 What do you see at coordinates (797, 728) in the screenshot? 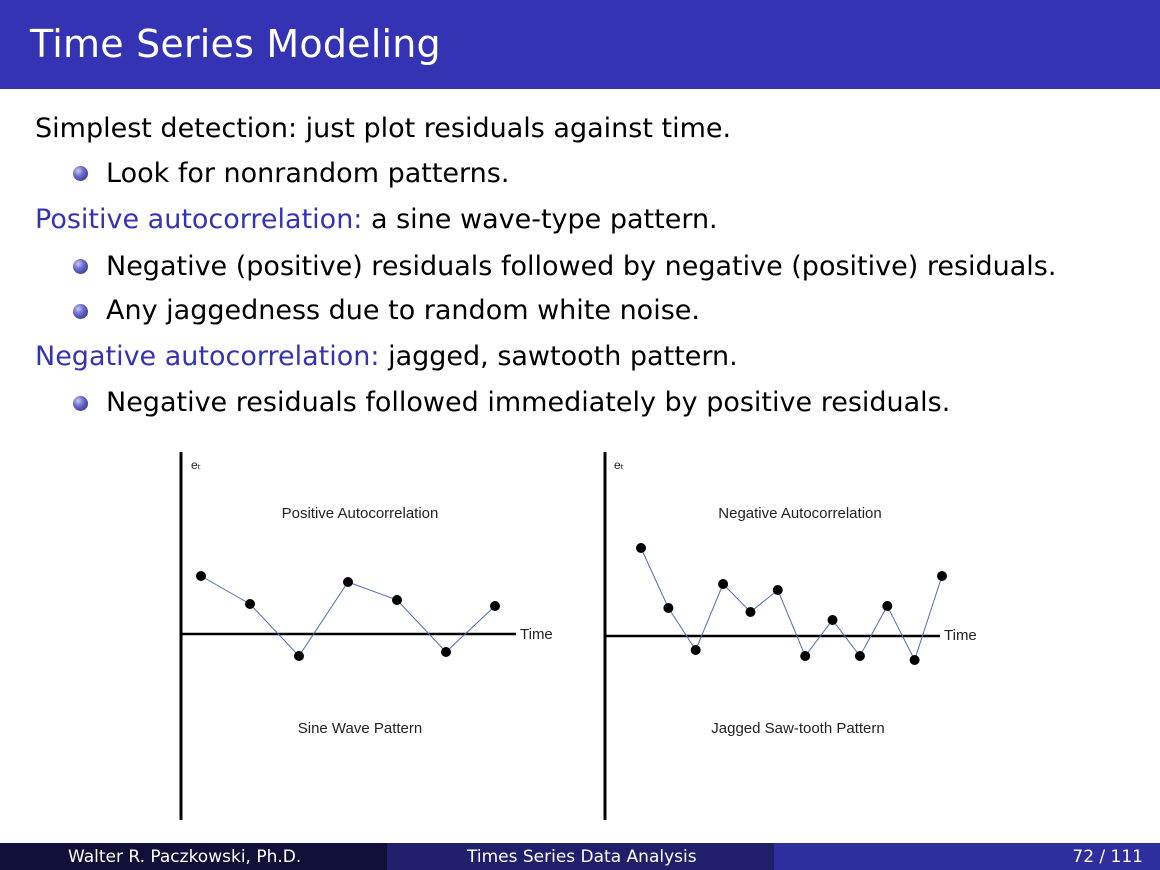
I see `plot-caption: Jagged Saw-tooth Pattern` at bounding box center [797, 728].